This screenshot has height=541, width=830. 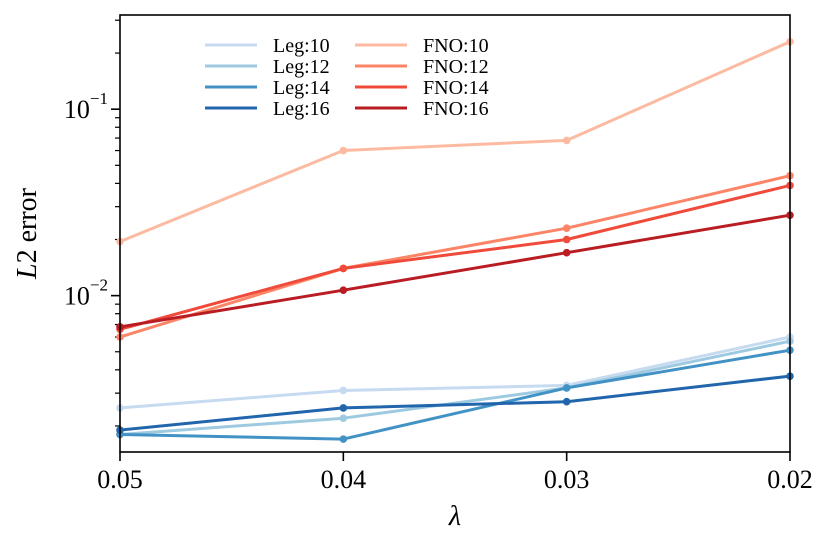 What do you see at coordinates (790, 479) in the screenshot?
I see `x-tick-label: 0.02` at bounding box center [790, 479].